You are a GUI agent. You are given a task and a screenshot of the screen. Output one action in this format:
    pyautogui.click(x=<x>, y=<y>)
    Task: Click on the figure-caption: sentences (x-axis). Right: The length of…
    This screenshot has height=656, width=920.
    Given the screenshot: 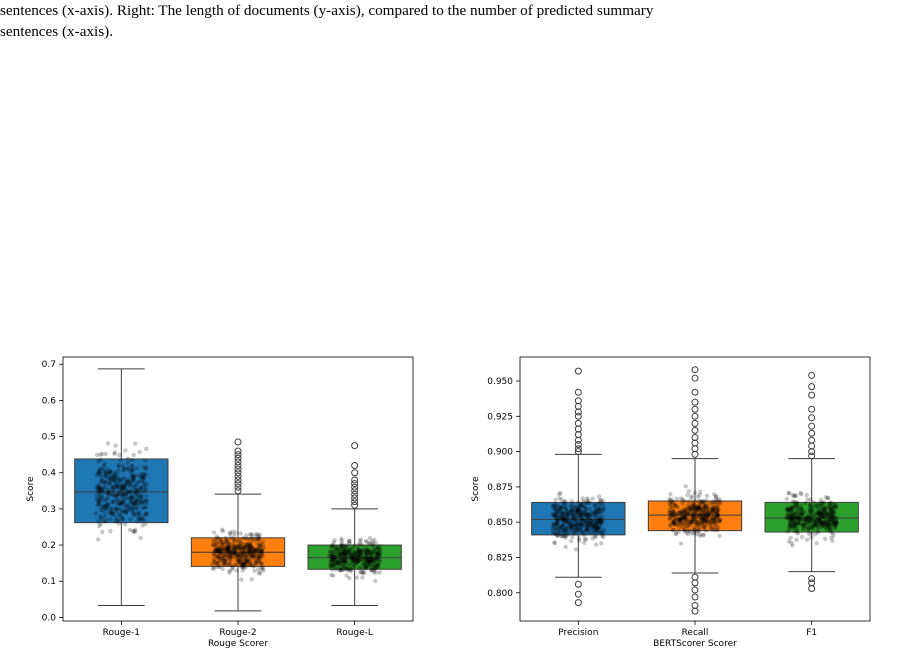 What is the action you would take?
    pyautogui.click(x=455, y=21)
    